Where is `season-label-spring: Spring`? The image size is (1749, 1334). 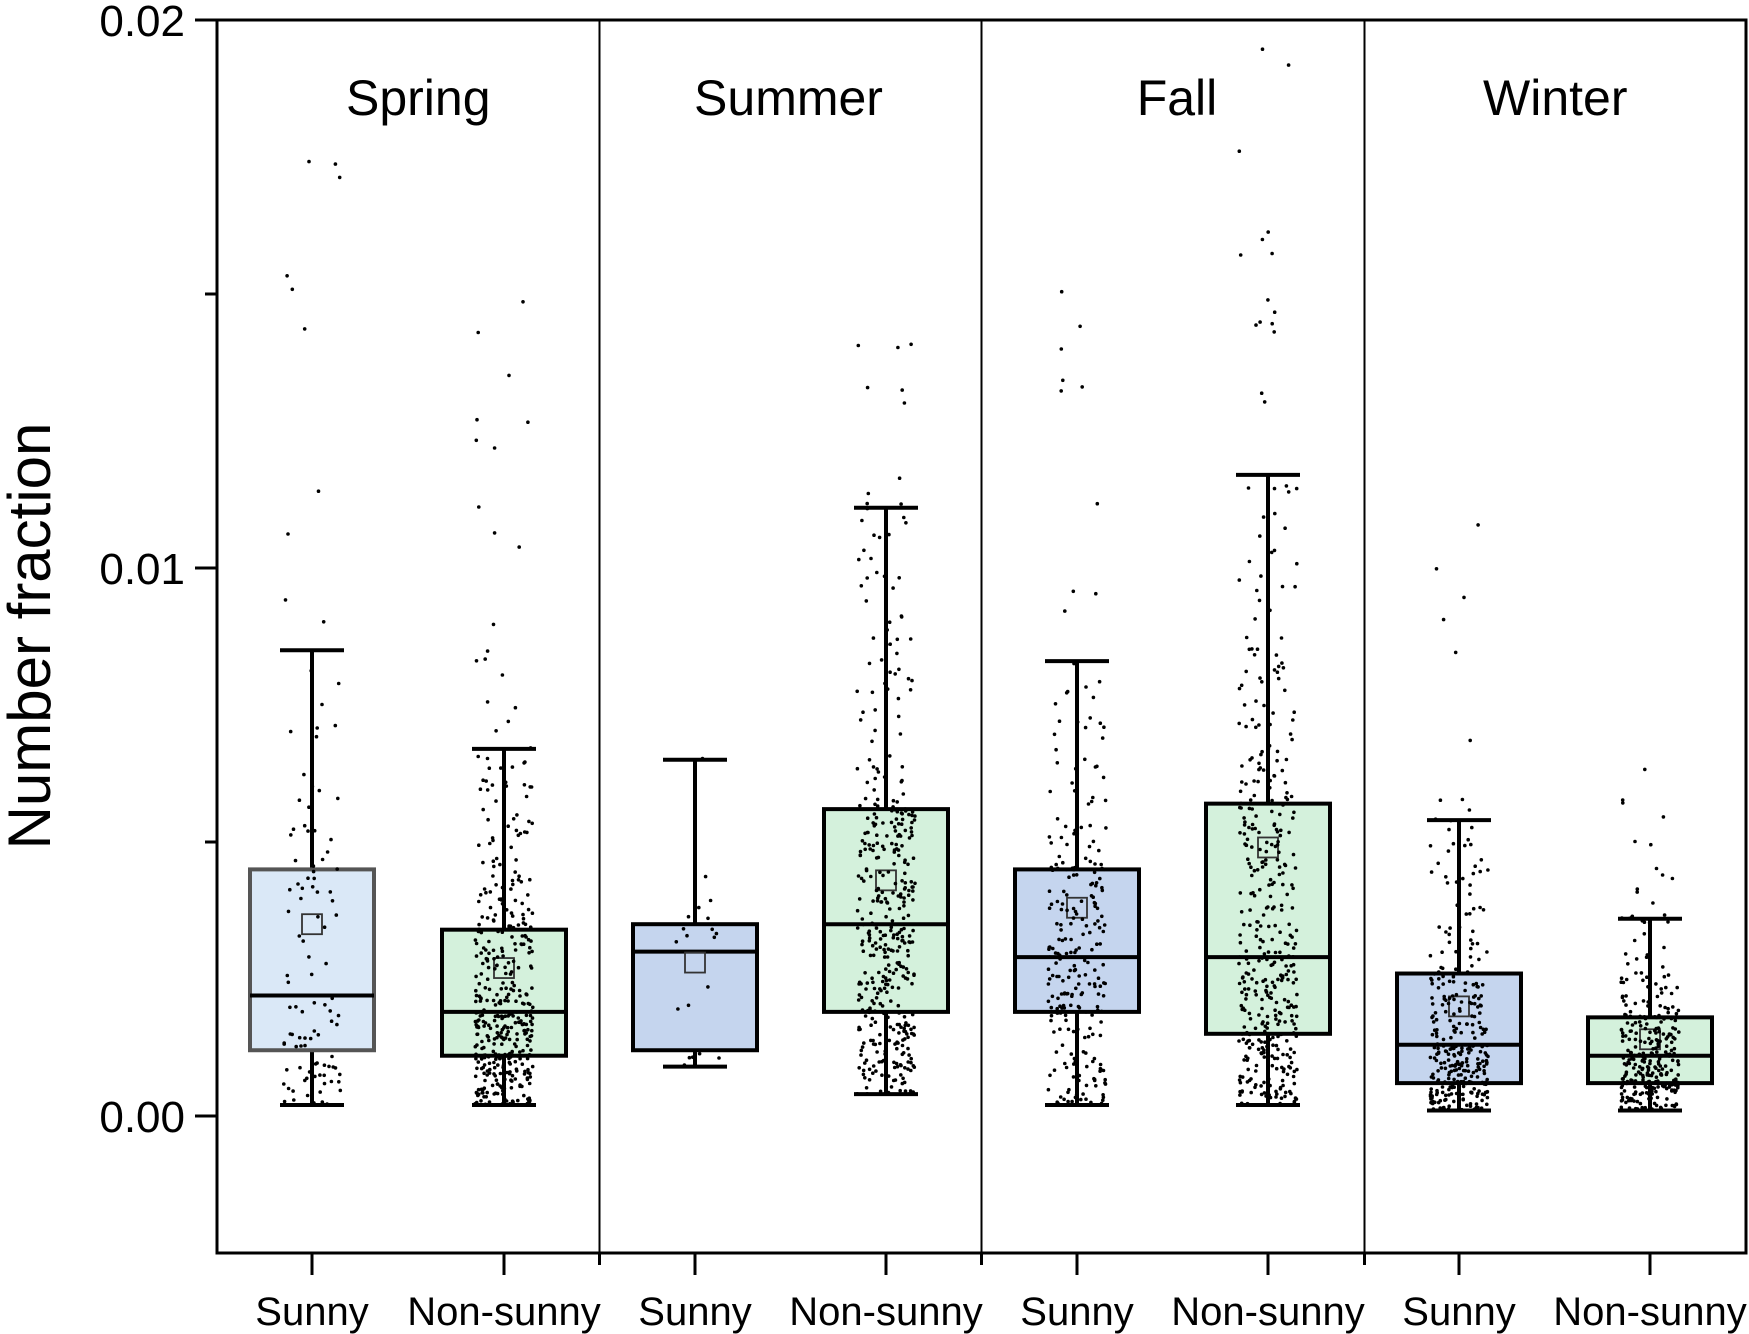
season-label-spring: Spring is located at coordinates (418, 98).